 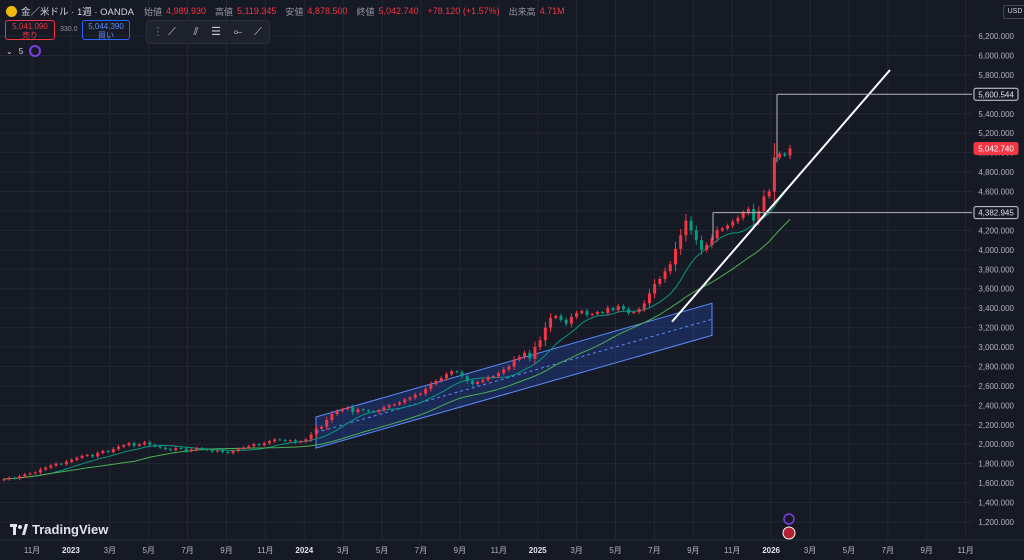 I want to click on buy-label: 買い, so click(x=106, y=35).